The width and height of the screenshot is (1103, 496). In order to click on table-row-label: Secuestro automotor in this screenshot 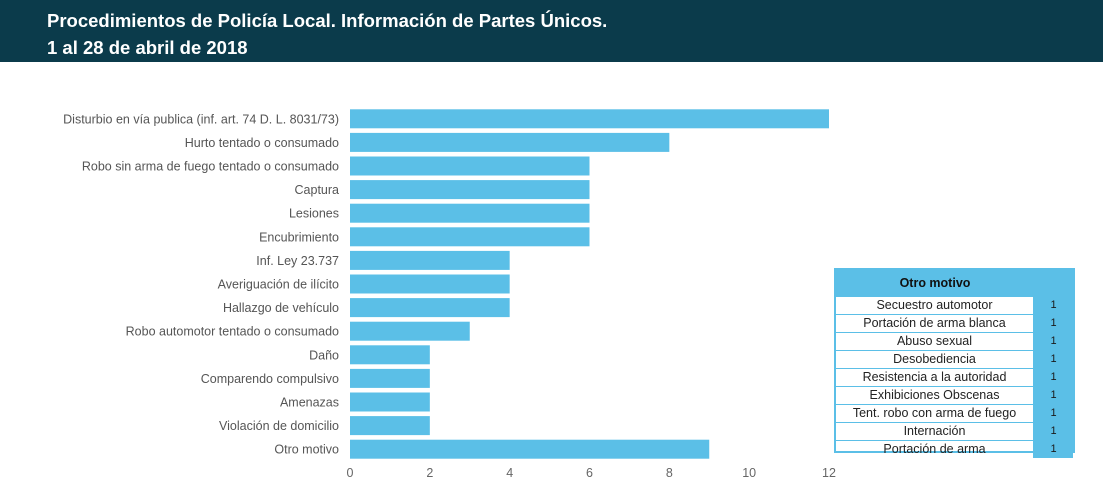, I will do `click(935, 305)`.